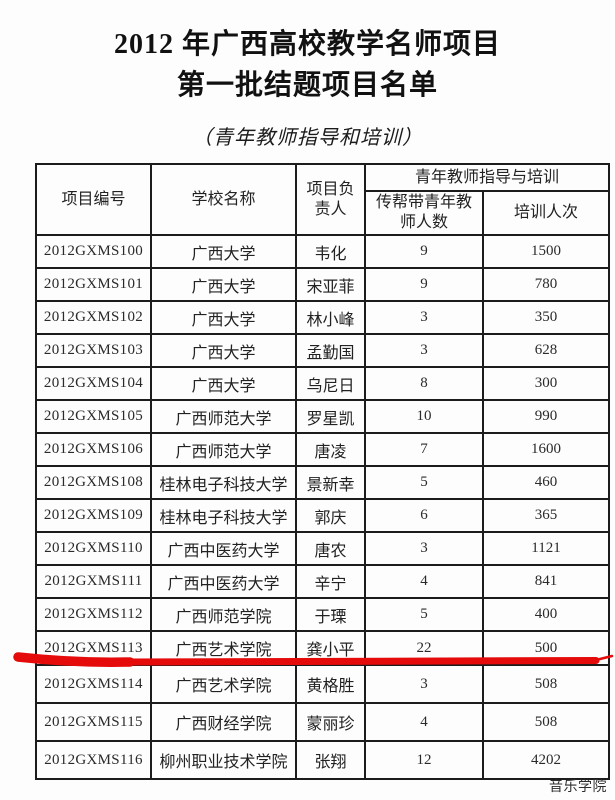 The image size is (615, 800). What do you see at coordinates (330, 284) in the screenshot?
I see `cell-leader: 宋亚菲` at bounding box center [330, 284].